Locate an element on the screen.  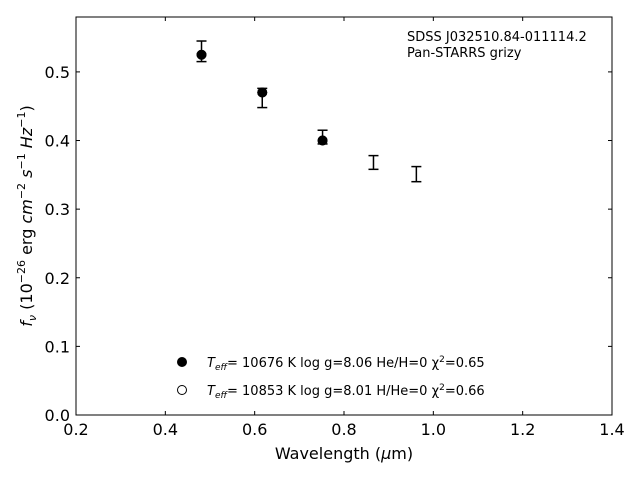
x-tick-label: 1.0 is located at coordinates (433, 429).